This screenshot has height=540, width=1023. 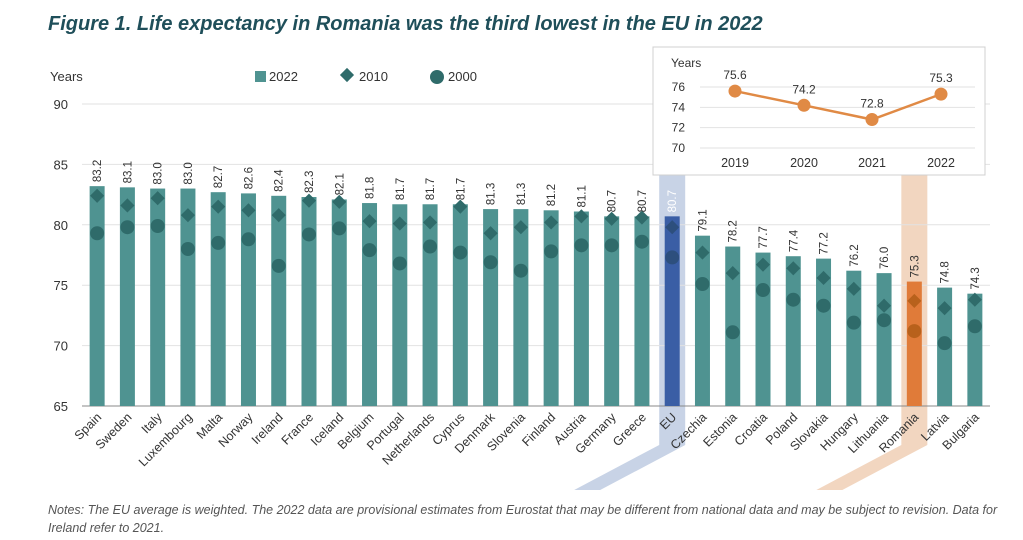 What do you see at coordinates (309, 234) in the screenshot?
I see `marker-2000-france` at bounding box center [309, 234].